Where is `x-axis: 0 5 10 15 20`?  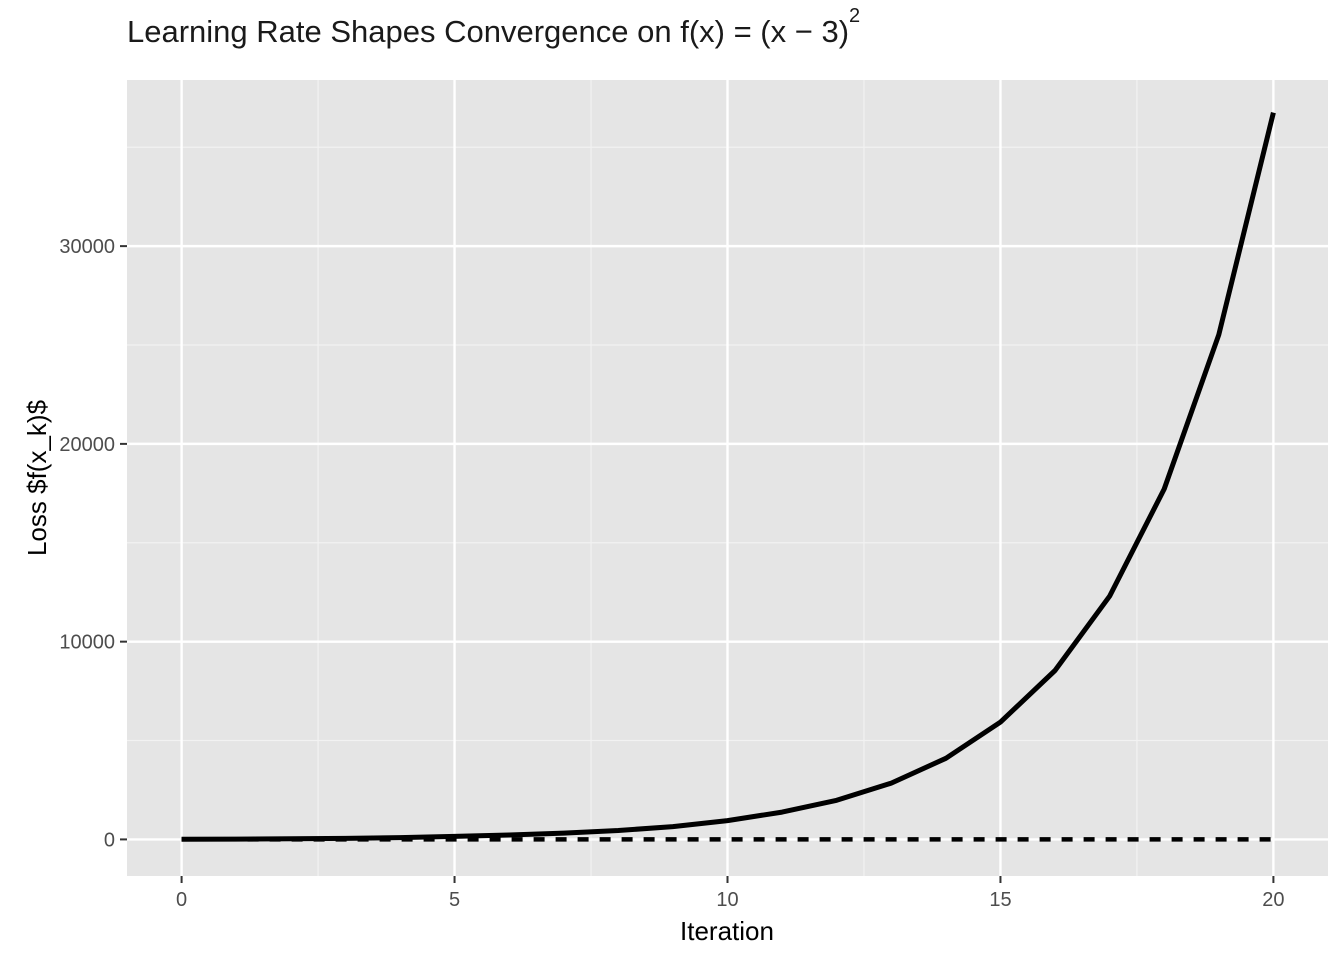 x-axis: 0 5 10 15 20 is located at coordinates (730, 893).